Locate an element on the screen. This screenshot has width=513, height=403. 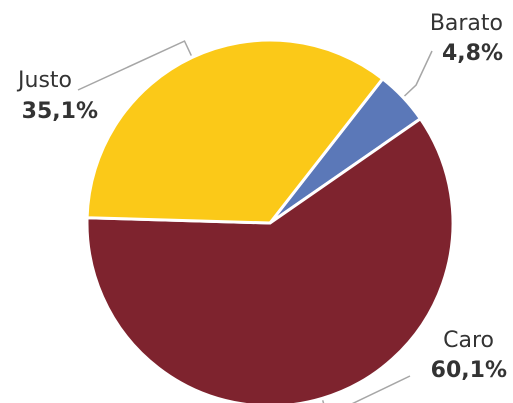
slice-value-caro: 60,1% is located at coordinates (469, 370).